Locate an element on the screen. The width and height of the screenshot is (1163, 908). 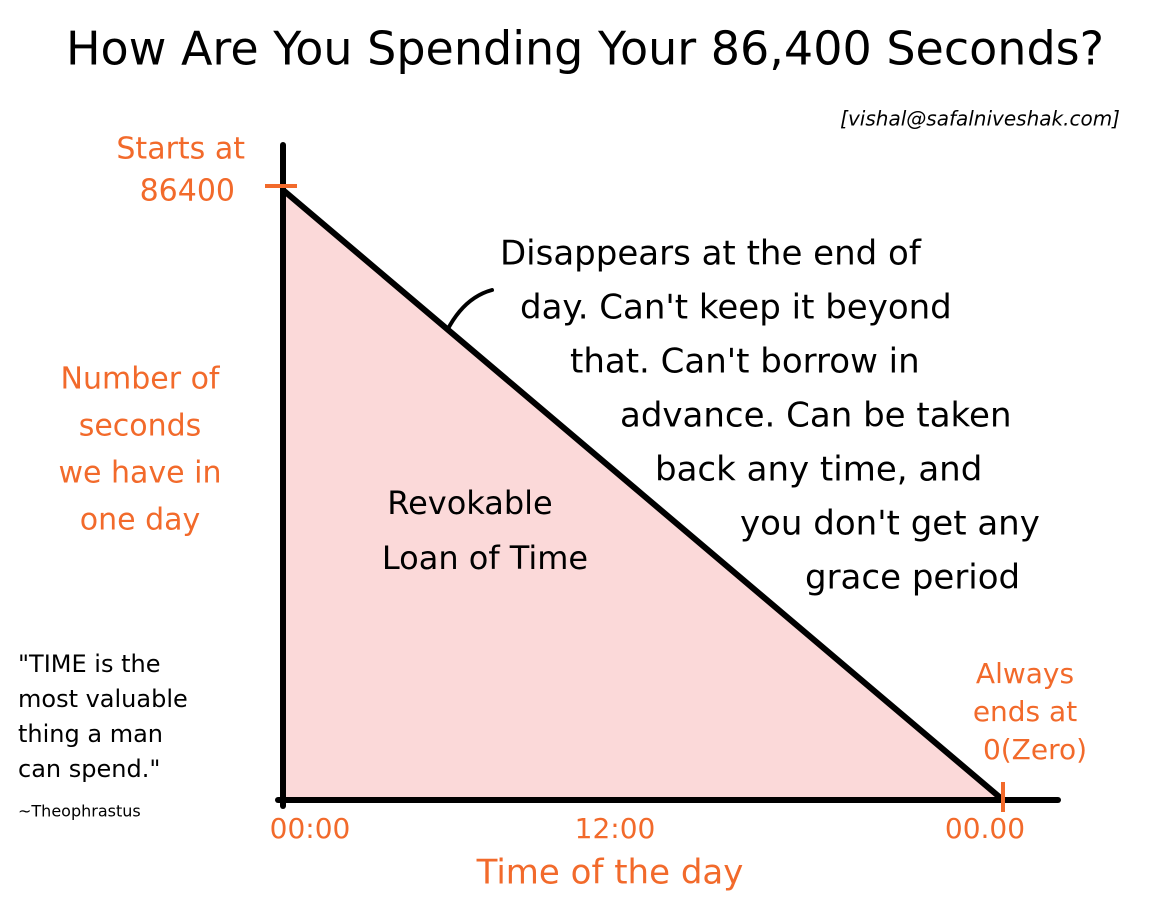
quote: thing a man is located at coordinates (90, 734).